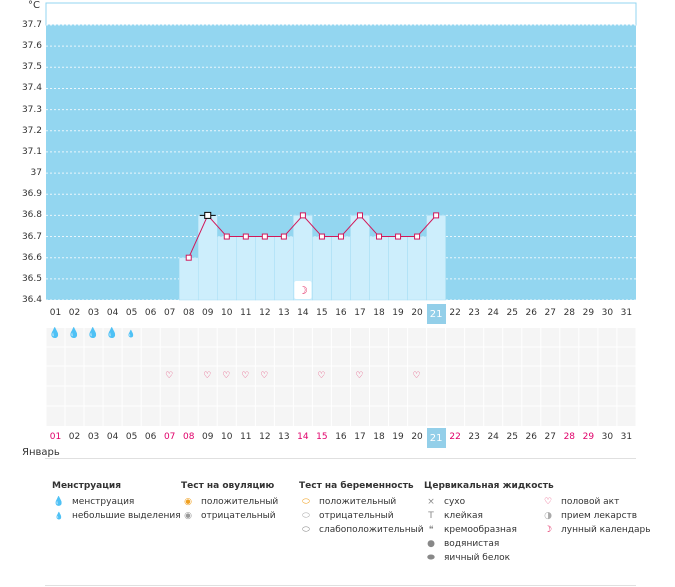 The image size is (675, 587). What do you see at coordinates (436, 314) in the screenshot?
I see `day-cell-top: 21` at bounding box center [436, 314].